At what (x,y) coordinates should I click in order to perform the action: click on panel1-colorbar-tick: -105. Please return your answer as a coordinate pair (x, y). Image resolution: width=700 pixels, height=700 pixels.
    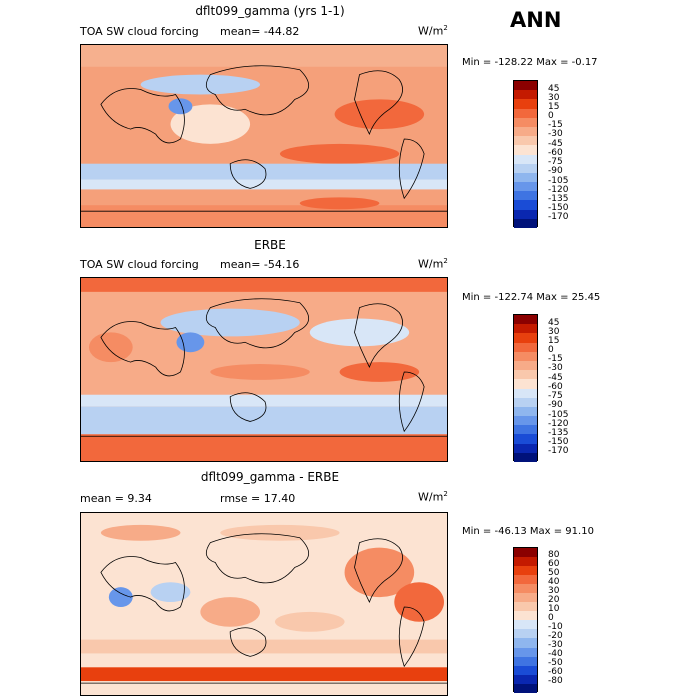
    Looking at the image, I should click on (558, 181).